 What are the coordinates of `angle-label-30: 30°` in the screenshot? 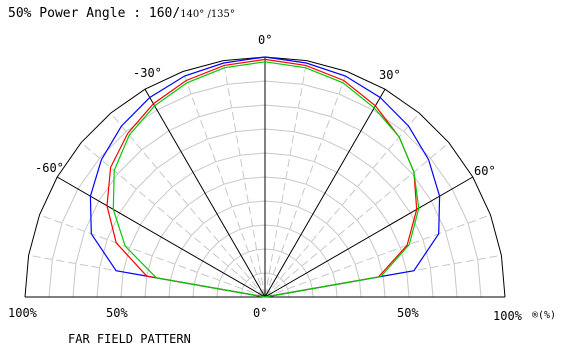 It's located at (390, 75).